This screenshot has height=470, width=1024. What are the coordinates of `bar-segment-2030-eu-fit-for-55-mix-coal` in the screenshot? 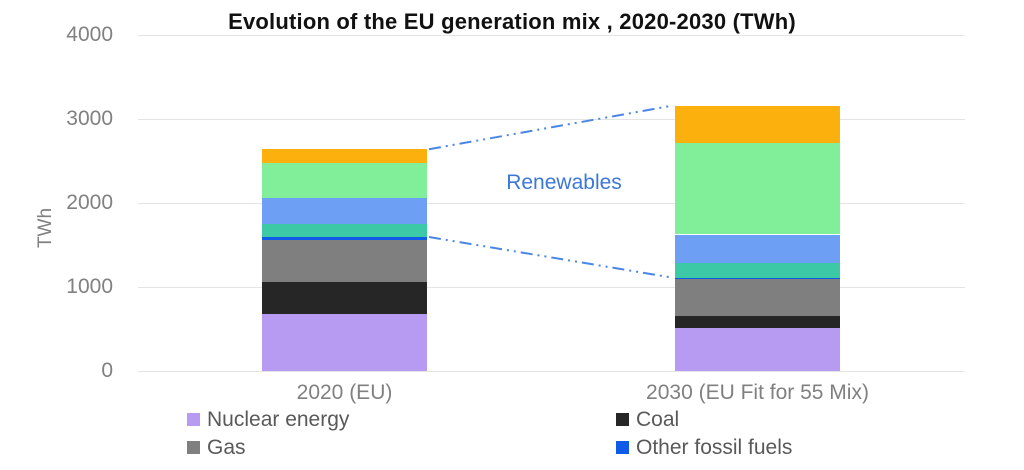 It's located at (757, 321).